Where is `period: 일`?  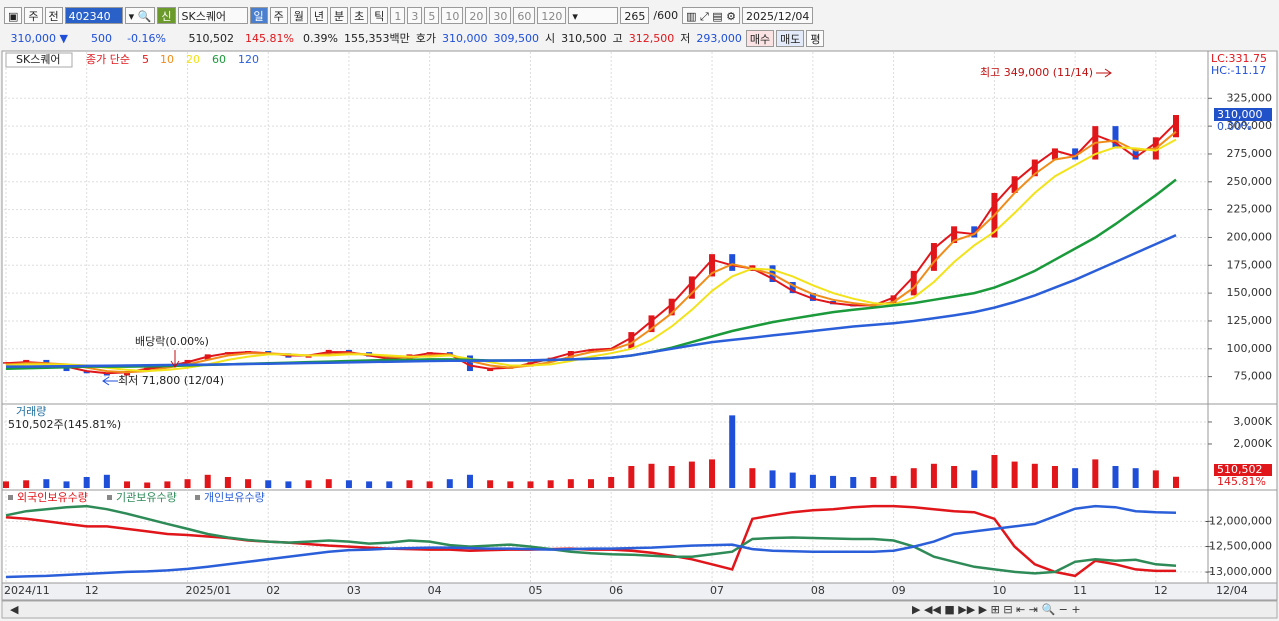 period: 일 is located at coordinates (258, 15).